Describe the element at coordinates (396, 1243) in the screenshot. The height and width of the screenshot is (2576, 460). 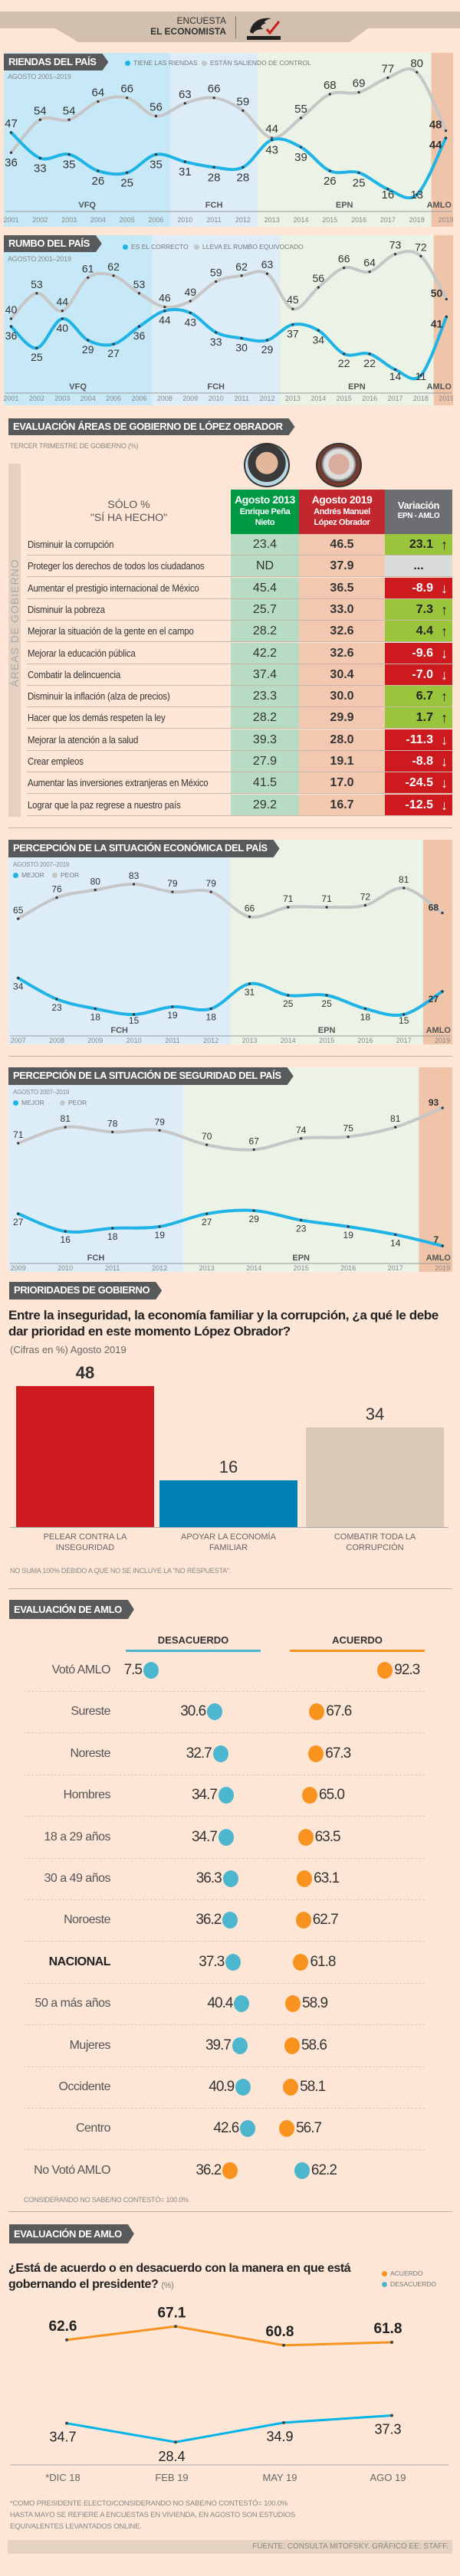
I see `data-label: 14` at that location.